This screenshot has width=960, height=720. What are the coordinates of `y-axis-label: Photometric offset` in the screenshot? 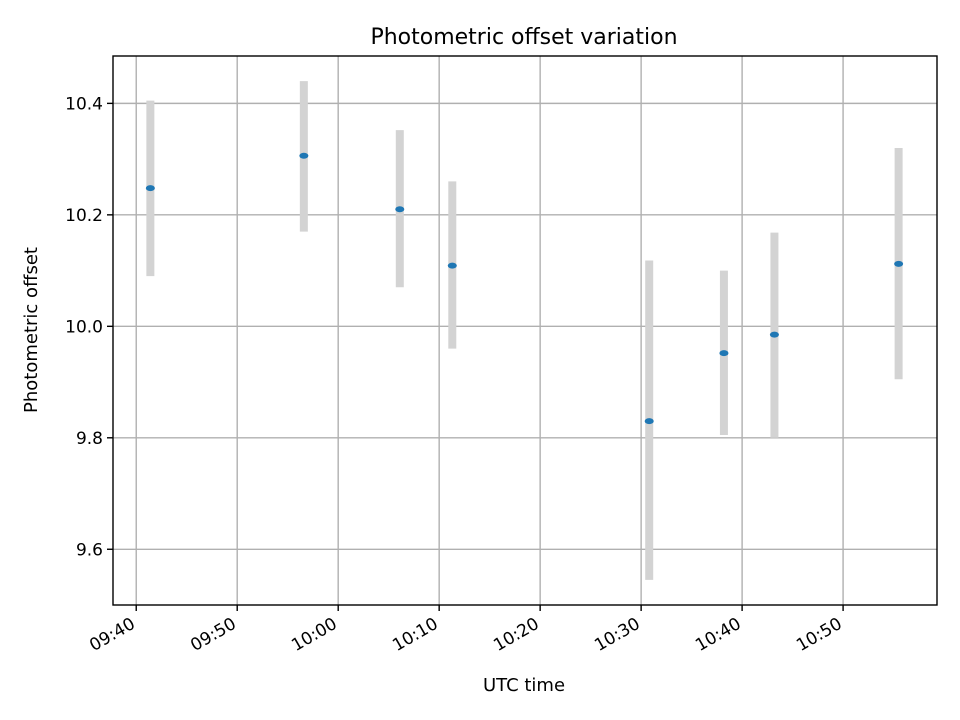 It's located at (31, 330).